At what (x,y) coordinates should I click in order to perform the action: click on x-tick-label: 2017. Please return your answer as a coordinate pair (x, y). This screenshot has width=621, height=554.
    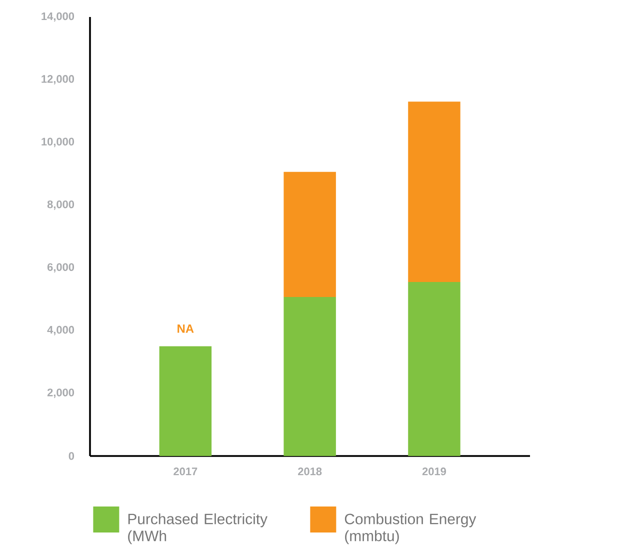
    Looking at the image, I should click on (186, 472).